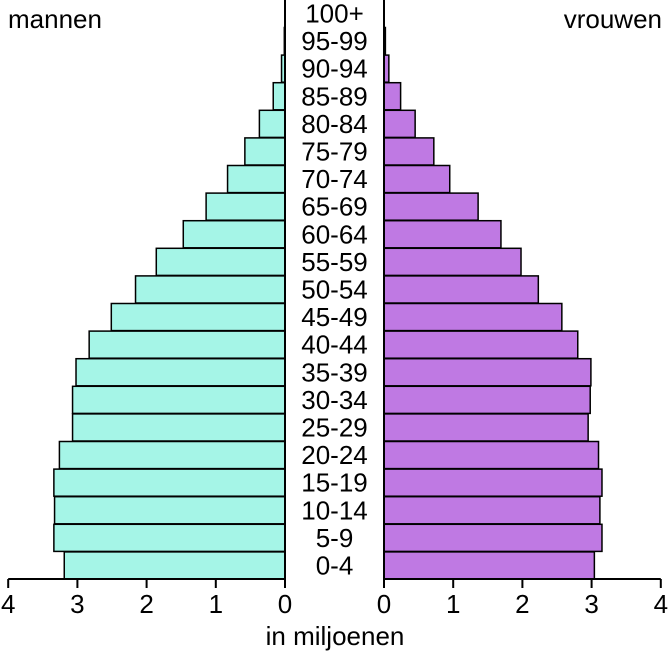 This screenshot has width=670, height=655. What do you see at coordinates (334, 69) in the screenshot?
I see `age-label: 90-94` at bounding box center [334, 69].